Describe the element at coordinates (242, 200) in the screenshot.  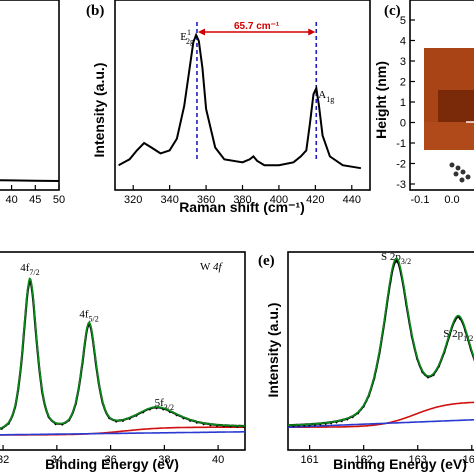
I see `panel-b-x-tick-label-3: 380` at that location.